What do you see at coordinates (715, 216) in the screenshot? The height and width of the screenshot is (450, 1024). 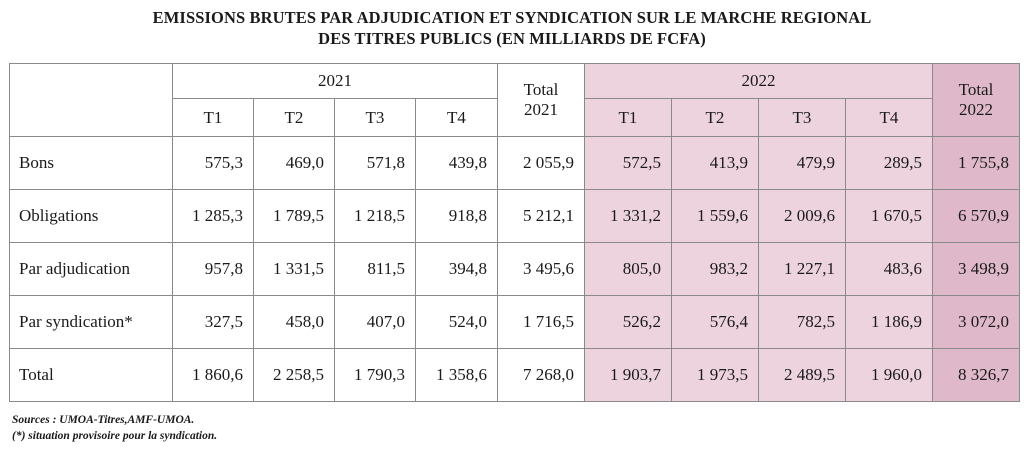 I see `cell-2022-t2: 1 559,6` at bounding box center [715, 216].